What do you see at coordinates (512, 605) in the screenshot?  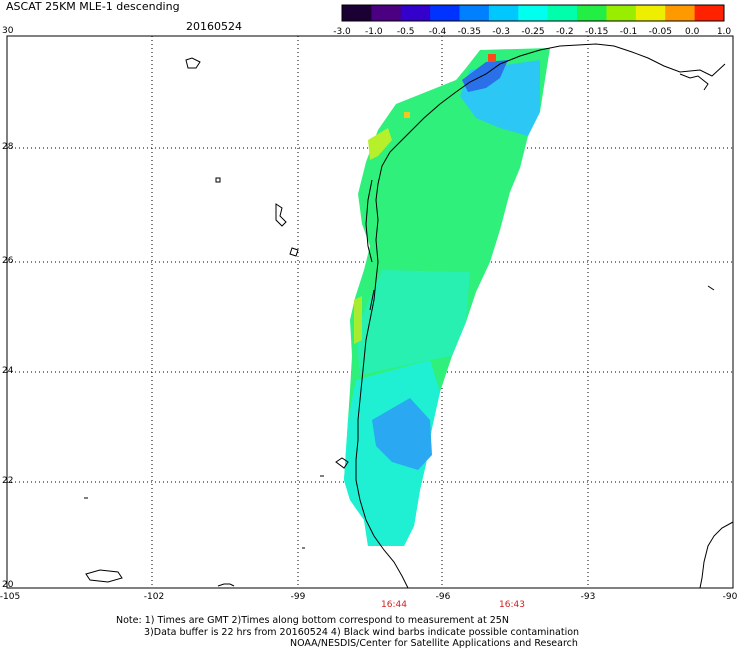 I see `pass-time-2: 16:43` at bounding box center [512, 605].